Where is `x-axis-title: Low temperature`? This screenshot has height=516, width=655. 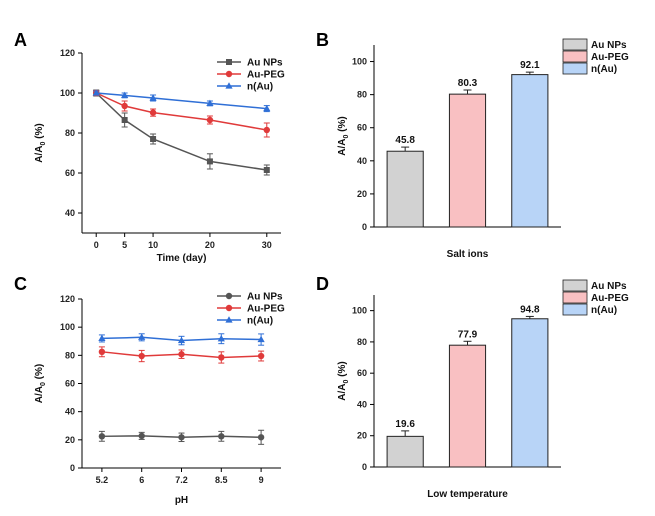 x-axis-title: Low temperature is located at coordinates (467, 494).